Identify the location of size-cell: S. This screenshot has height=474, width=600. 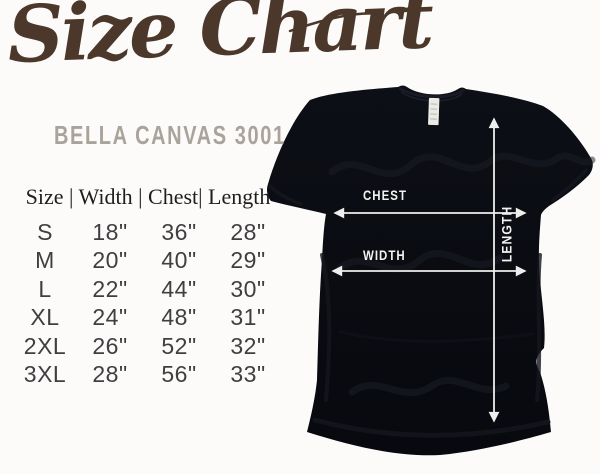
(45, 231).